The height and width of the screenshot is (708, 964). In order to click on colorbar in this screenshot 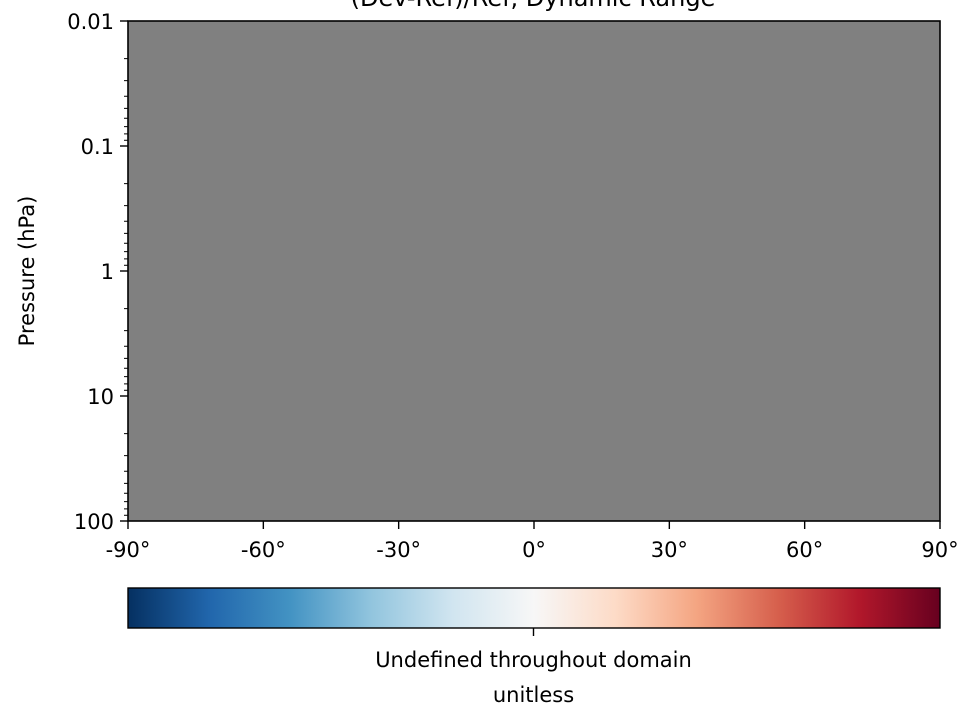, I will do `click(534, 608)`.